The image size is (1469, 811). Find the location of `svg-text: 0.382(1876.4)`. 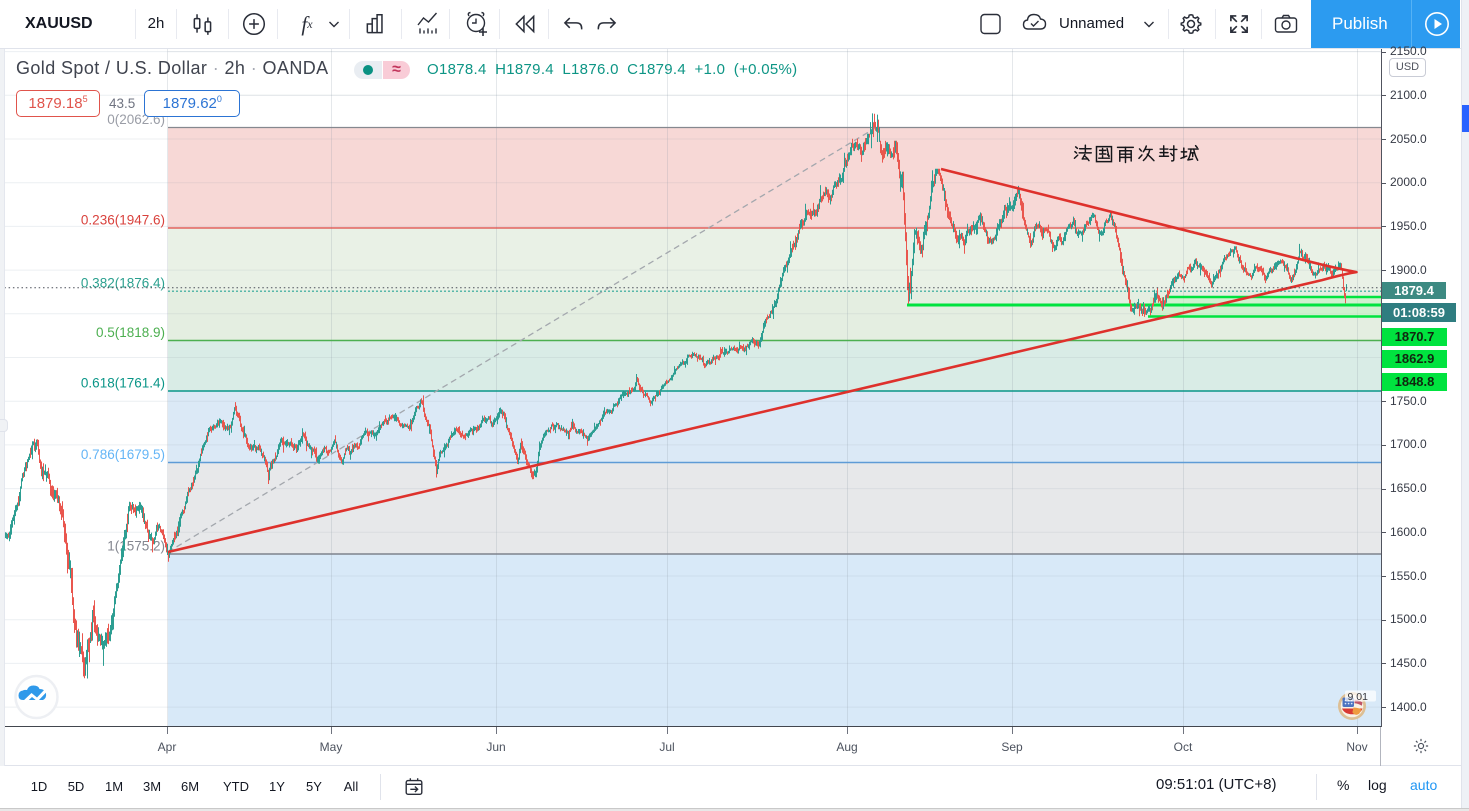

svg-text: 0.382(1876.4) is located at coordinates (123, 283).